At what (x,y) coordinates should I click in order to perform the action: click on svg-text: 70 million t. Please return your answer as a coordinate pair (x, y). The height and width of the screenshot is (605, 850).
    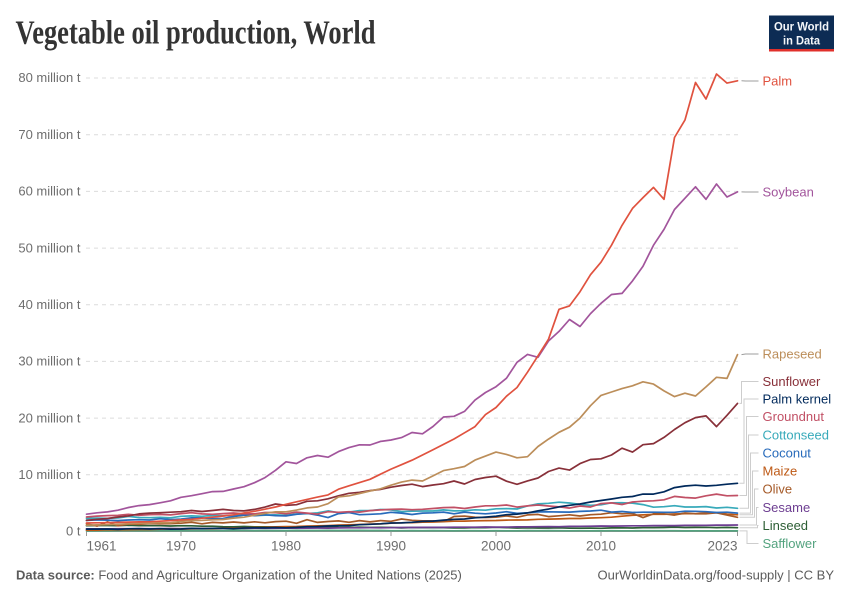
    Looking at the image, I should click on (49, 134).